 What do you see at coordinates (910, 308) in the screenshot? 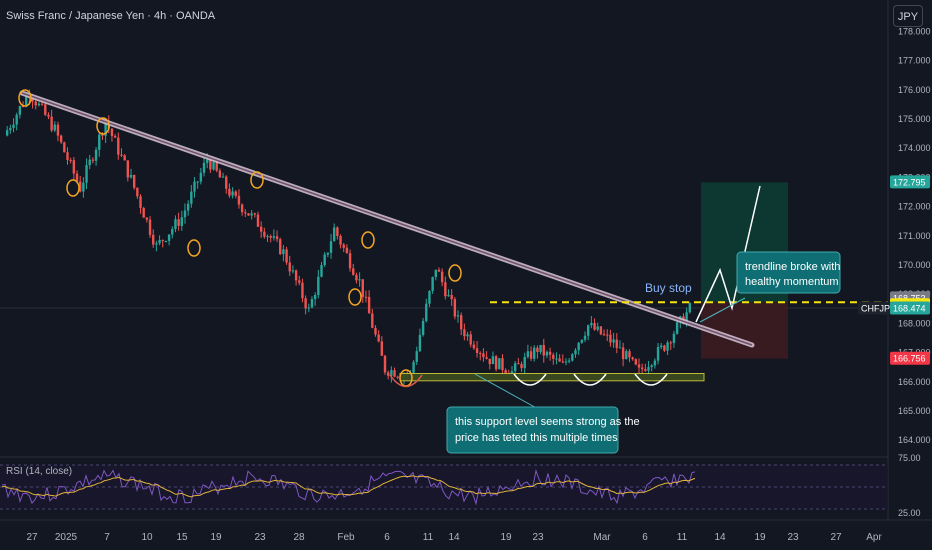
I see `price-label-tag` at bounding box center [910, 308].